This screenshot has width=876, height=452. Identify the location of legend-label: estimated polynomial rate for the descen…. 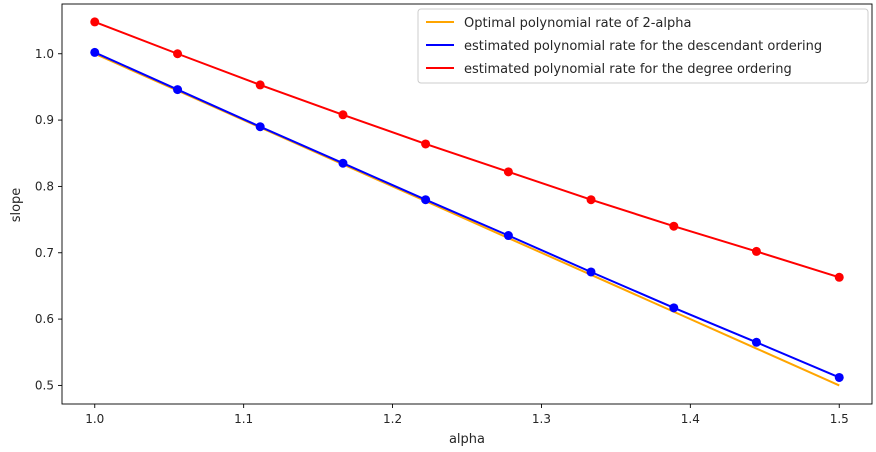
(643, 46).